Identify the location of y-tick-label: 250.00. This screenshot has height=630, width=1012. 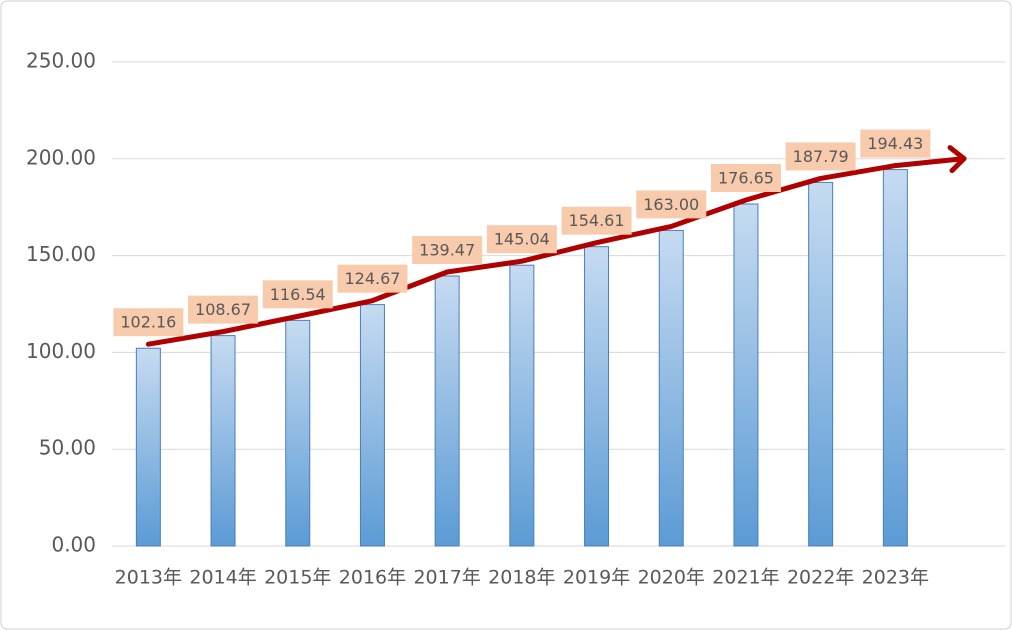
(61, 61).